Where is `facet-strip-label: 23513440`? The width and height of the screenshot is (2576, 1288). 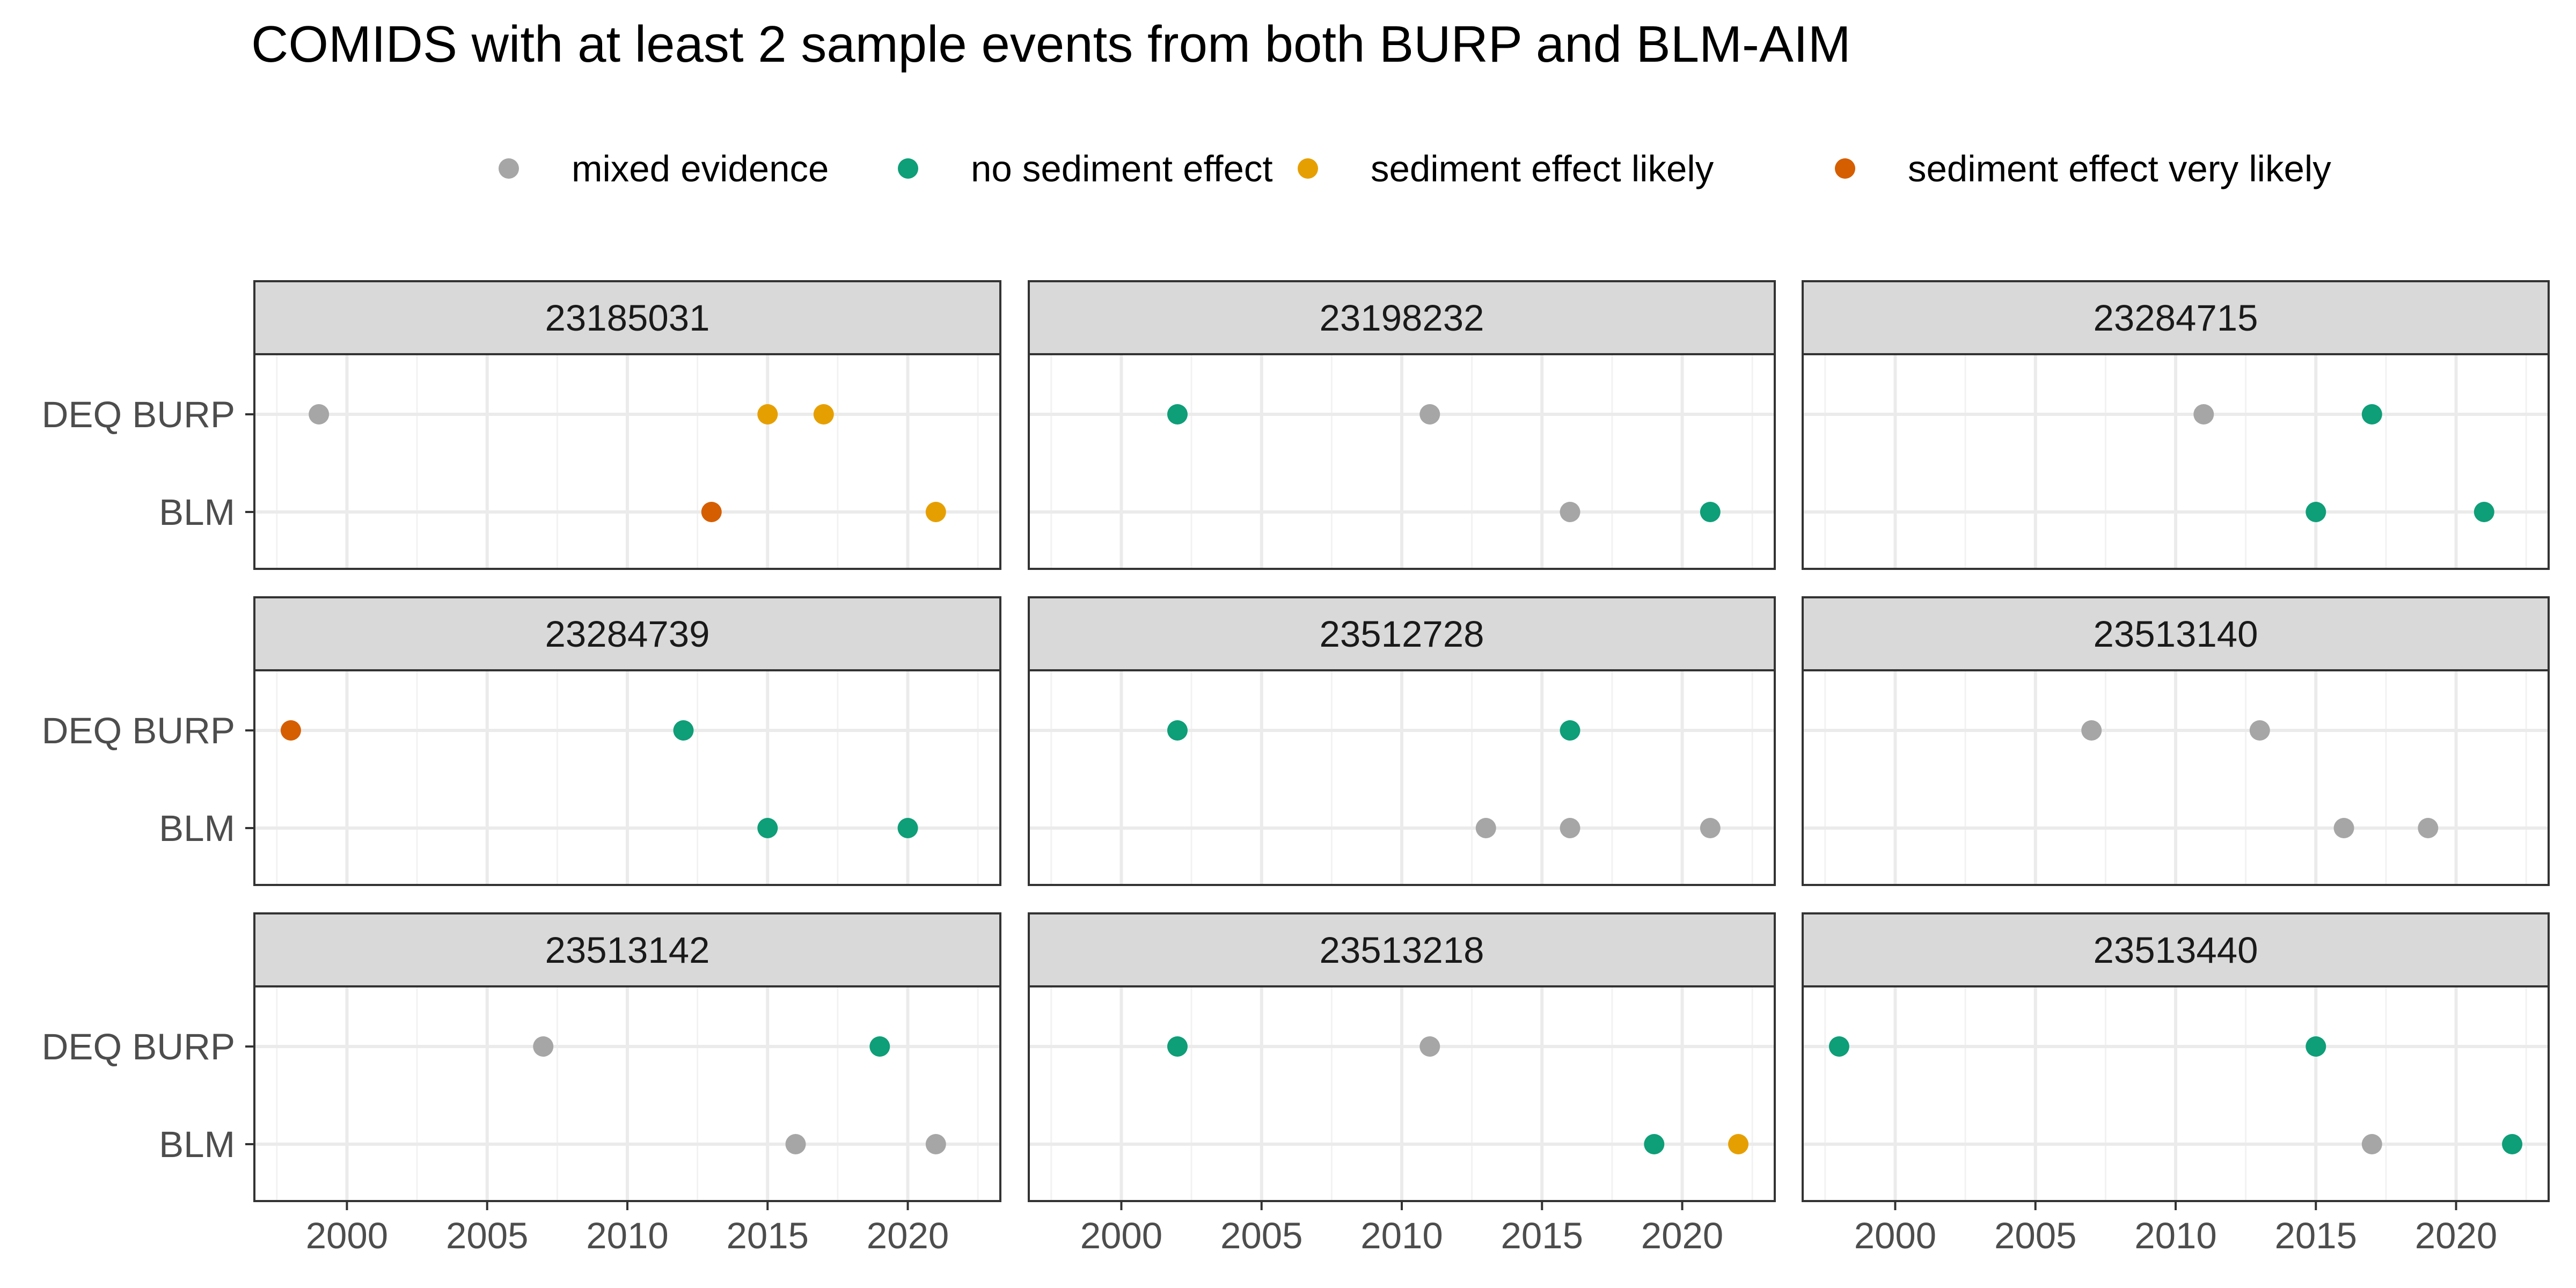 facet-strip-label: 23513440 is located at coordinates (2176, 950).